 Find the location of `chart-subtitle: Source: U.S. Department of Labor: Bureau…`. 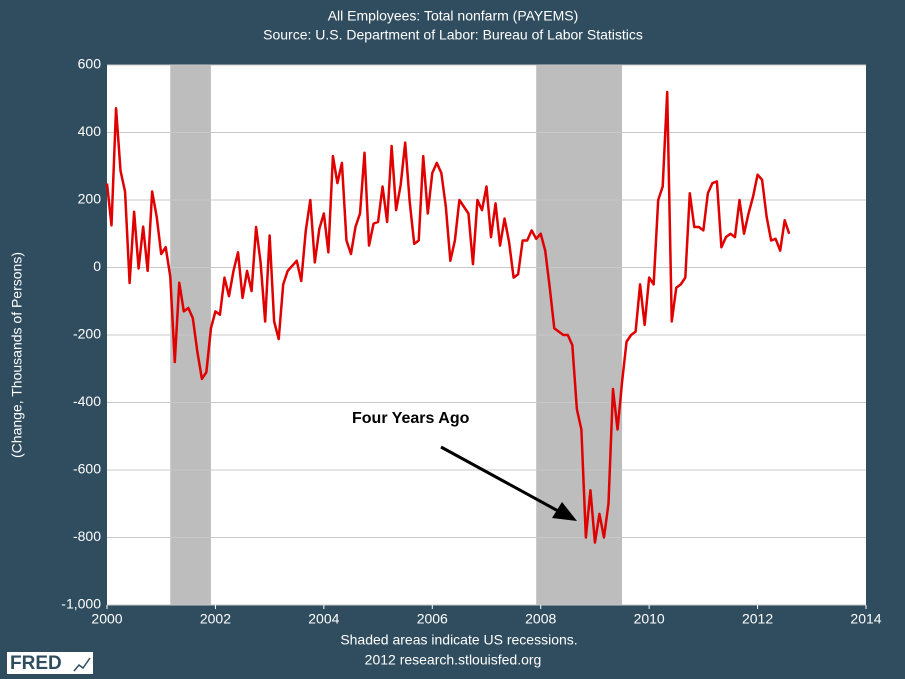

chart-subtitle: Source: U.S. Department of Labor: Bureau… is located at coordinates (453, 35).